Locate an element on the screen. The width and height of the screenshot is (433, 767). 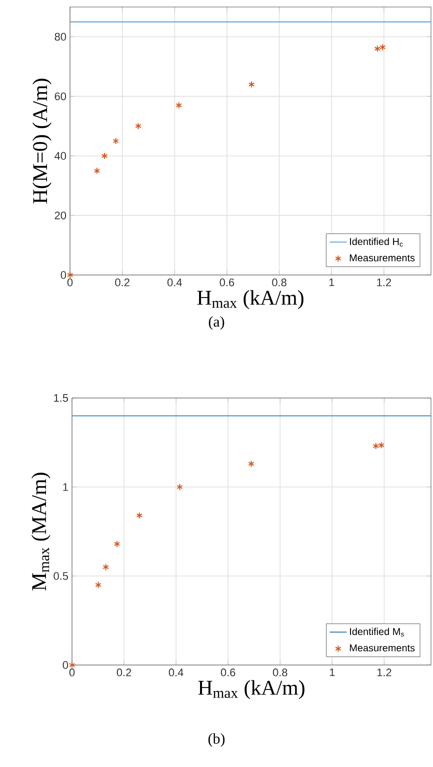
y-tick-label: 20 is located at coordinates (60, 216).